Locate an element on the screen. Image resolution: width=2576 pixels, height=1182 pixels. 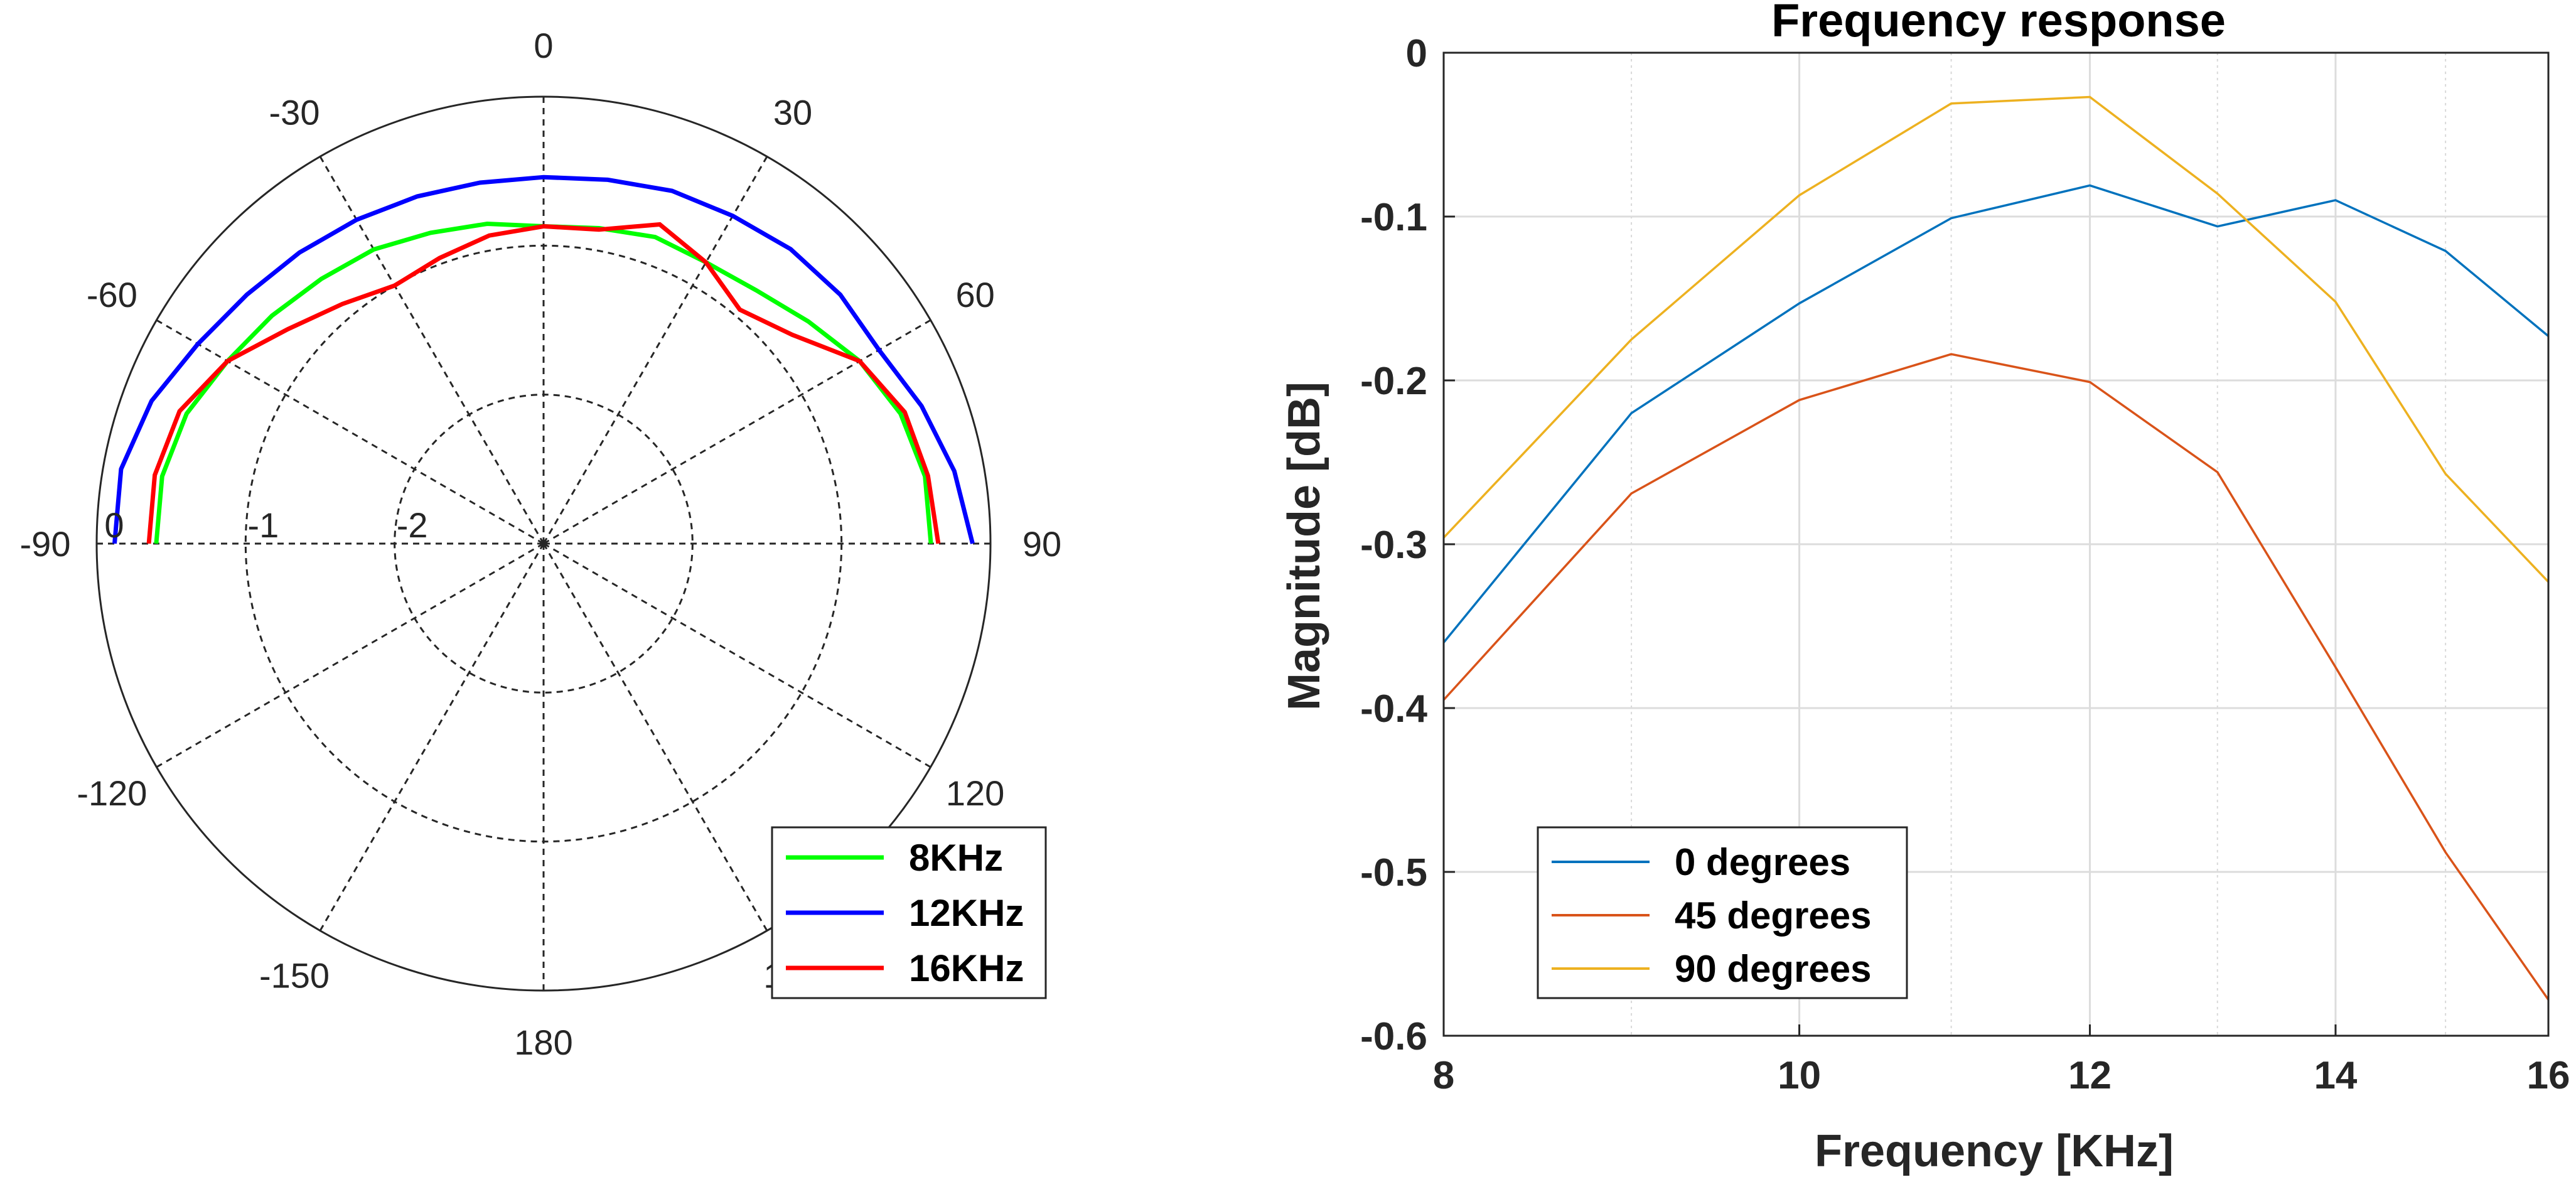
polar-theta-tick-label: -90 is located at coordinates (45, 544).